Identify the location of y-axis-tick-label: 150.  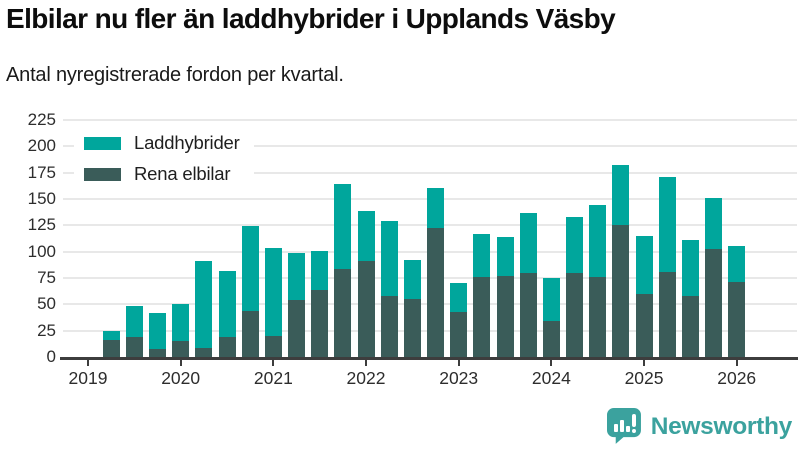
(41, 198).